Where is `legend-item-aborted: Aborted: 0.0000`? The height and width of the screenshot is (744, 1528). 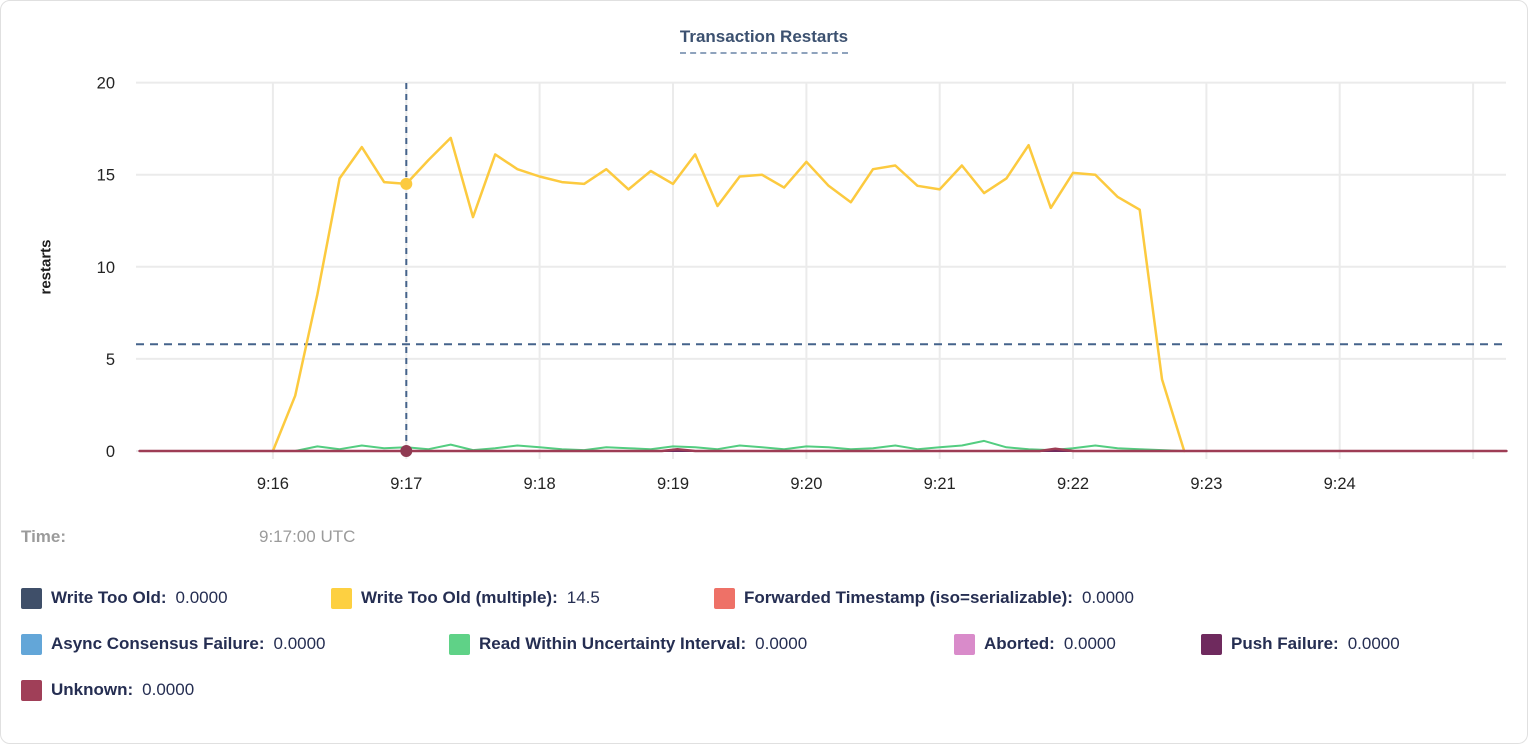
legend-item-aborted: Aborted: 0.0000 is located at coordinates (1035, 644).